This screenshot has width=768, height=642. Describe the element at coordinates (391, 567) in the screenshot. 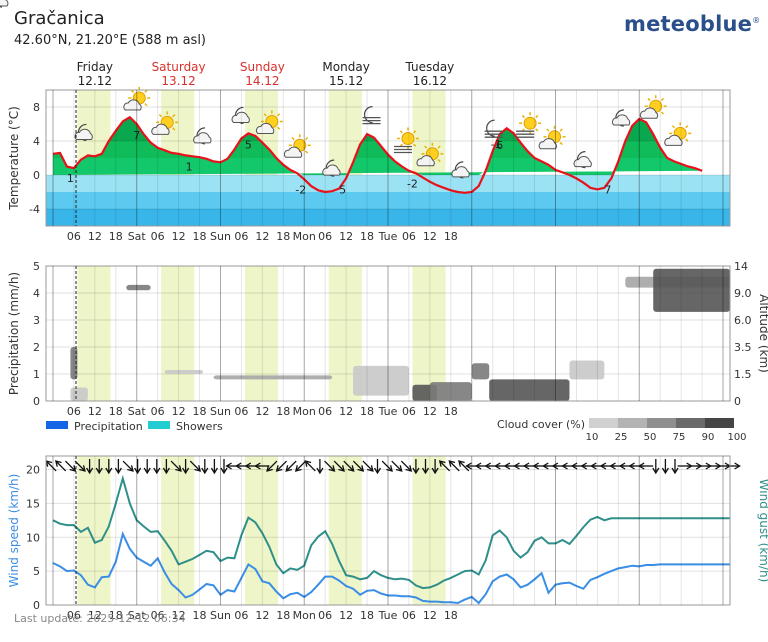

I see `wind-speed-line` at that location.